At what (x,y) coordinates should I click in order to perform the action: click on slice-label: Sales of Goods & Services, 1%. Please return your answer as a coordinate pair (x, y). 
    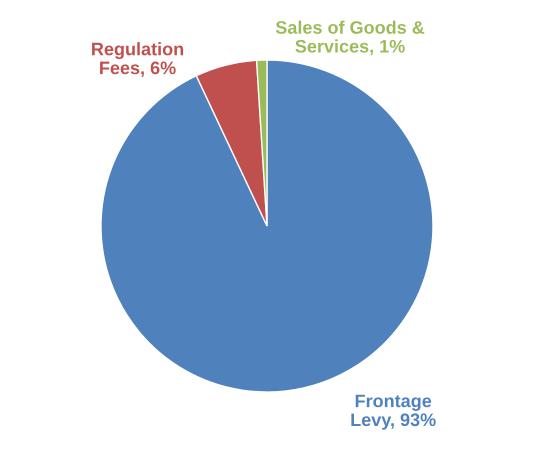
    Looking at the image, I should click on (350, 38).